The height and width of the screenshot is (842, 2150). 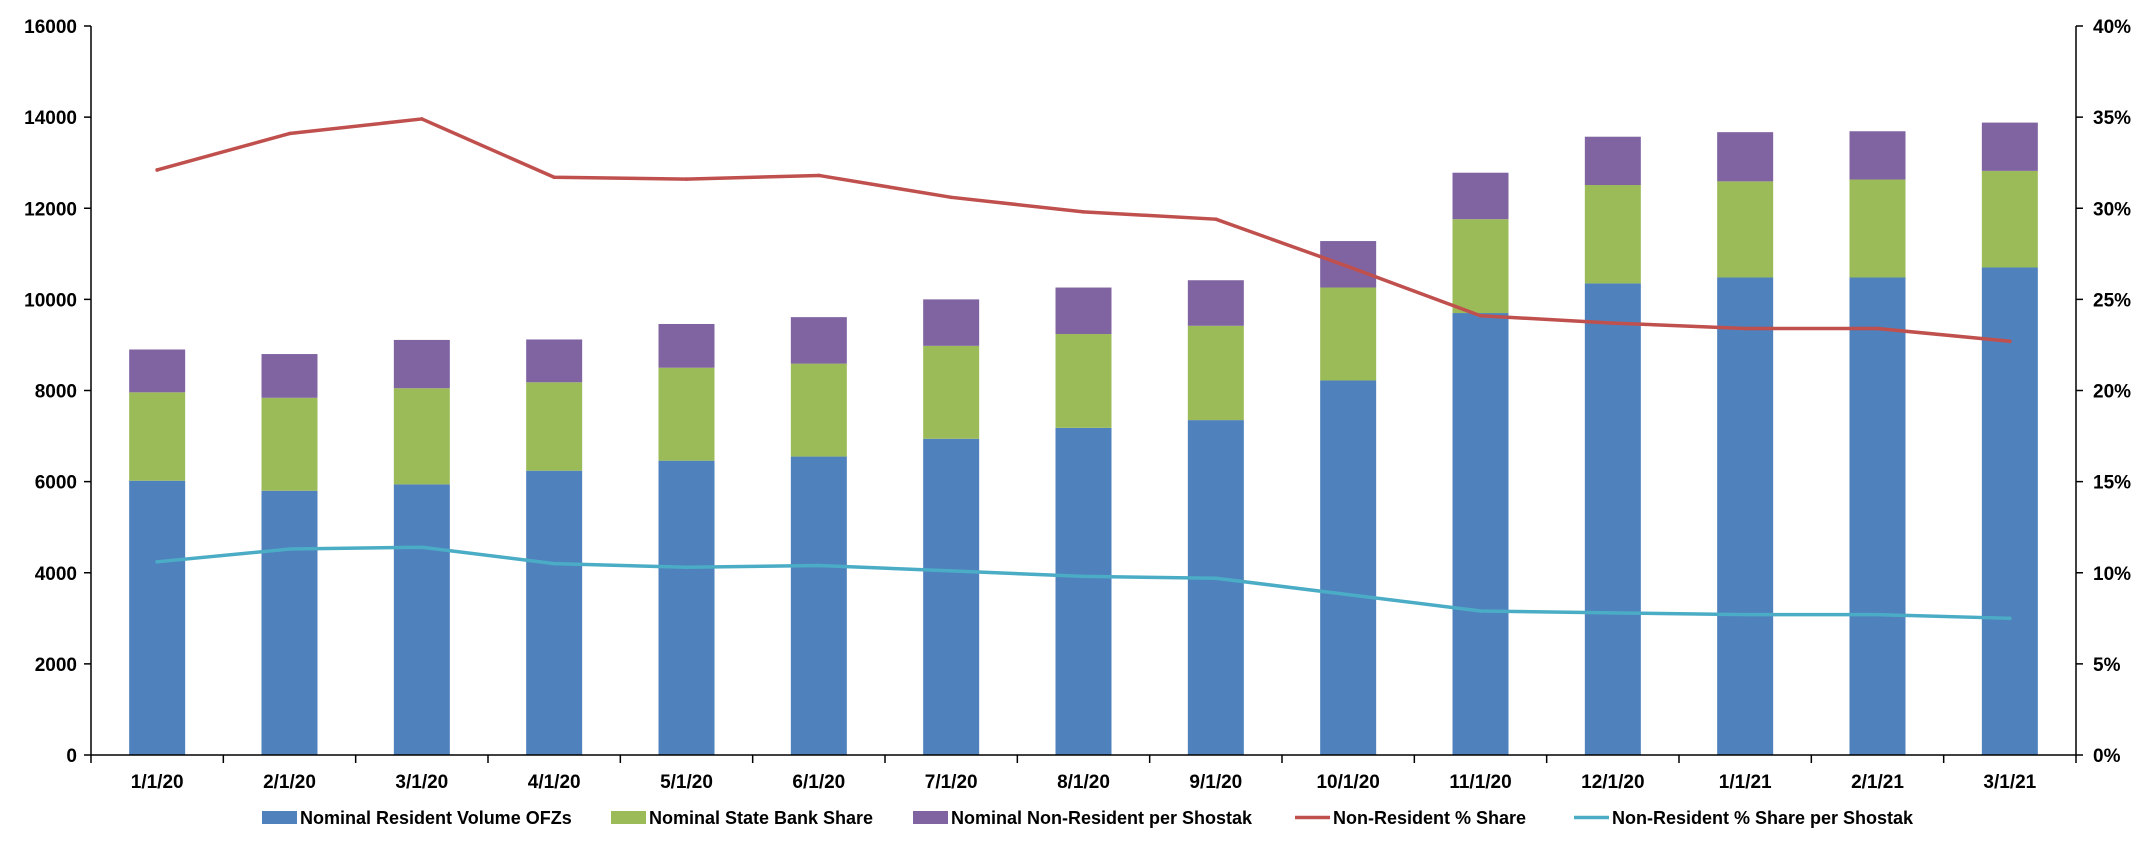 I want to click on x-tick-label: 5/1/20, so click(x=686, y=782).